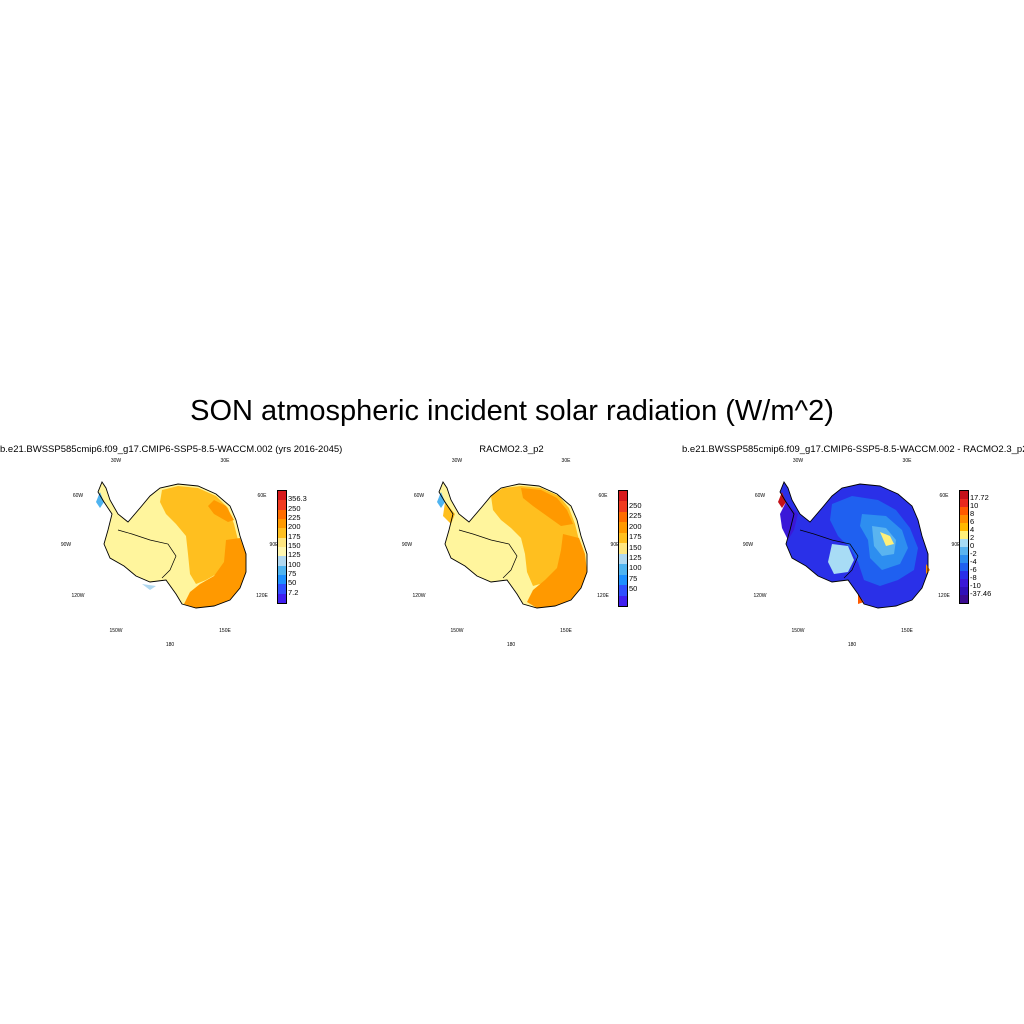 This screenshot has width=1024, height=1024. I want to click on colorbar-label: 175, so click(294, 536).